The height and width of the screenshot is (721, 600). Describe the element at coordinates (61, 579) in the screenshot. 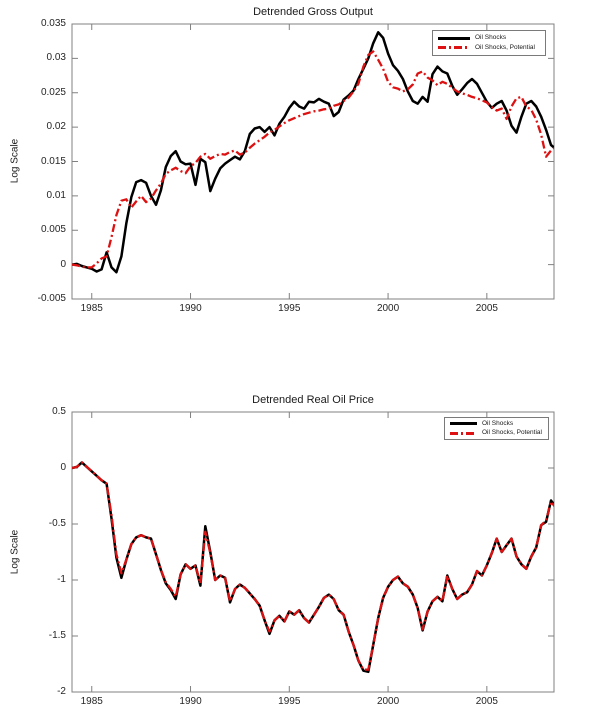

I see `y-tick-label: -1` at that location.